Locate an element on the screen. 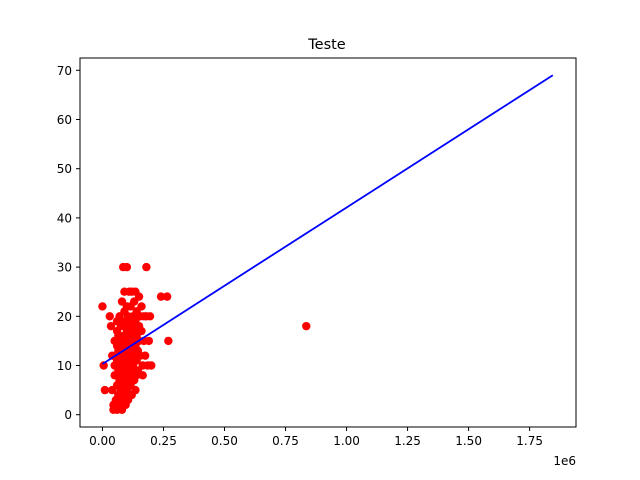 The image size is (640, 480). y-tick-label: 60 is located at coordinates (64, 120).